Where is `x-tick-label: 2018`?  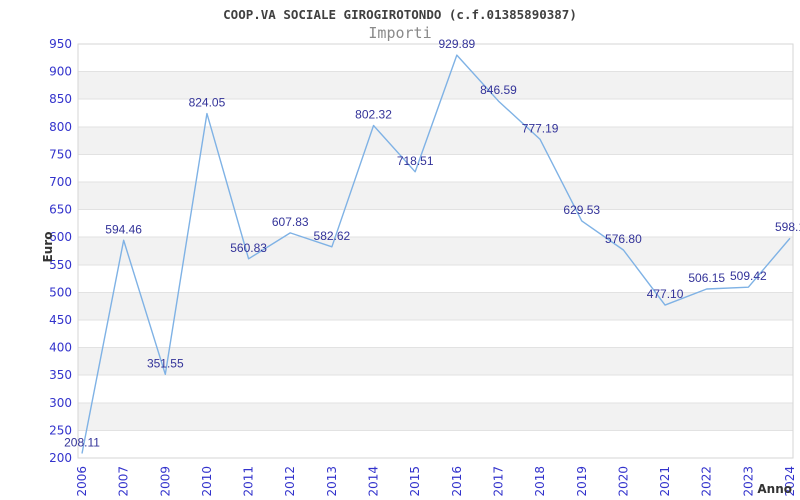
x-tick-label: 2018 is located at coordinates (540, 481).